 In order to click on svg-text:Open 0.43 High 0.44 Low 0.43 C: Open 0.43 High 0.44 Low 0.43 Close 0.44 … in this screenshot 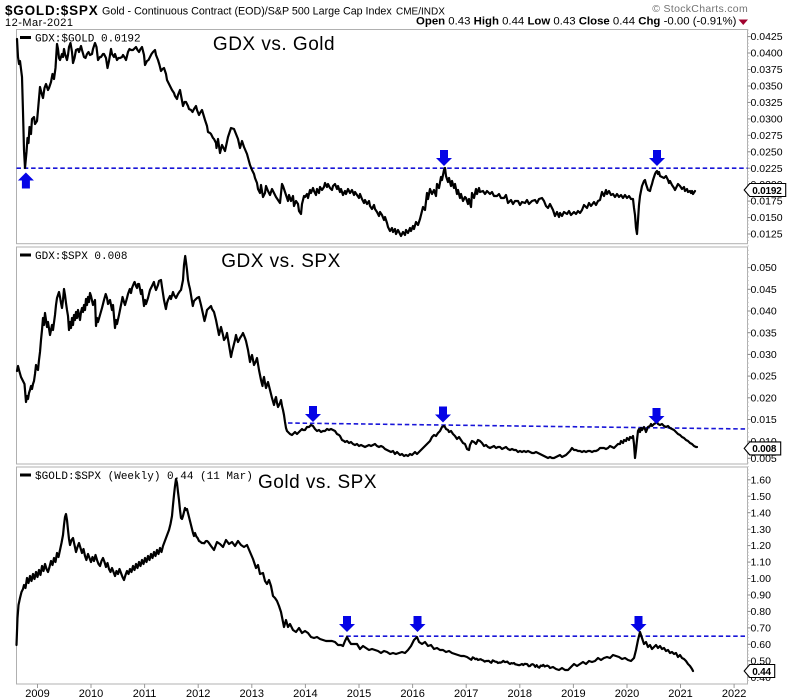, I will do `click(576, 21)`.